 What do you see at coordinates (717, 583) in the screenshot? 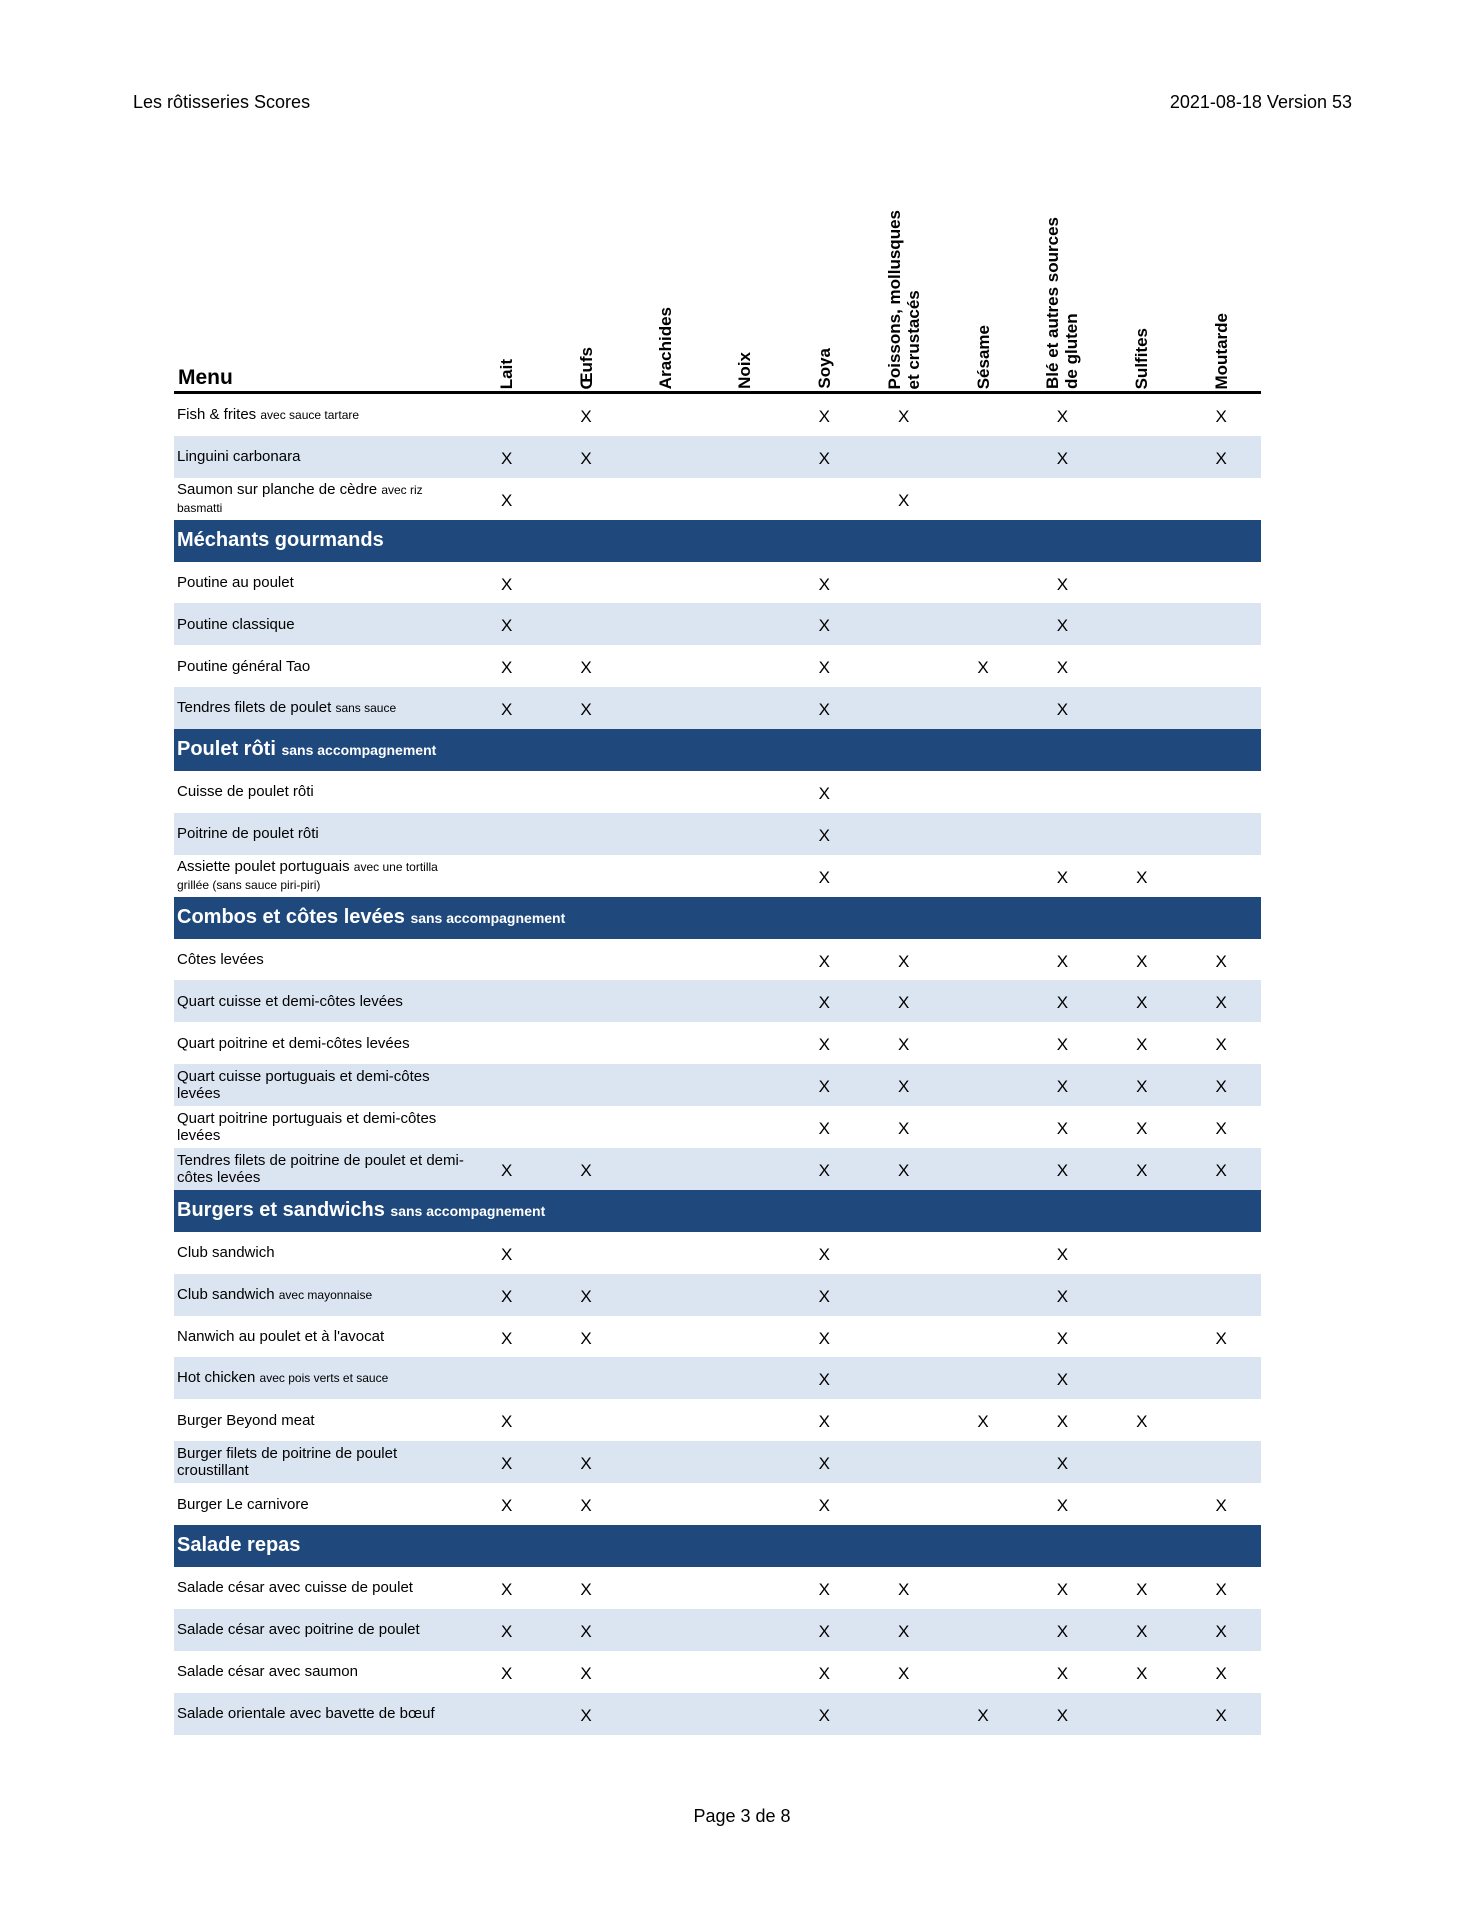
I see `table-row: Poutine au poulet X X X` at bounding box center [717, 583].